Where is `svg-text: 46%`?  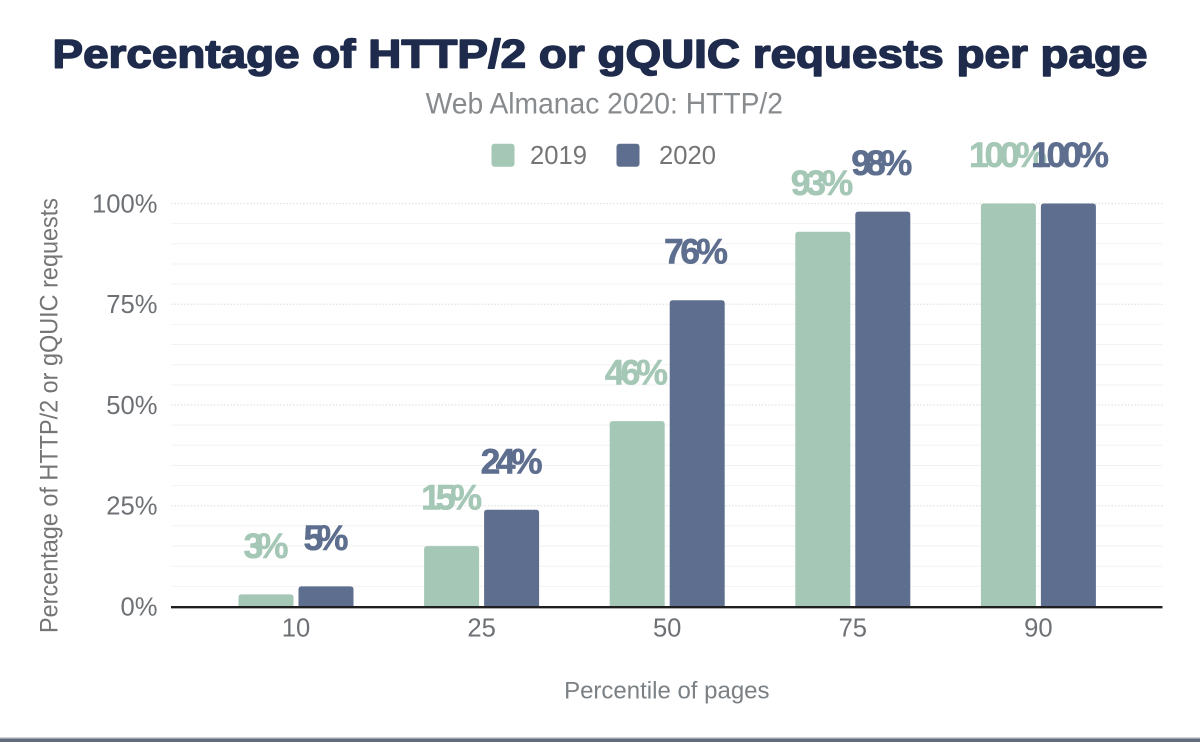
svg-text: 46% is located at coordinates (636, 373).